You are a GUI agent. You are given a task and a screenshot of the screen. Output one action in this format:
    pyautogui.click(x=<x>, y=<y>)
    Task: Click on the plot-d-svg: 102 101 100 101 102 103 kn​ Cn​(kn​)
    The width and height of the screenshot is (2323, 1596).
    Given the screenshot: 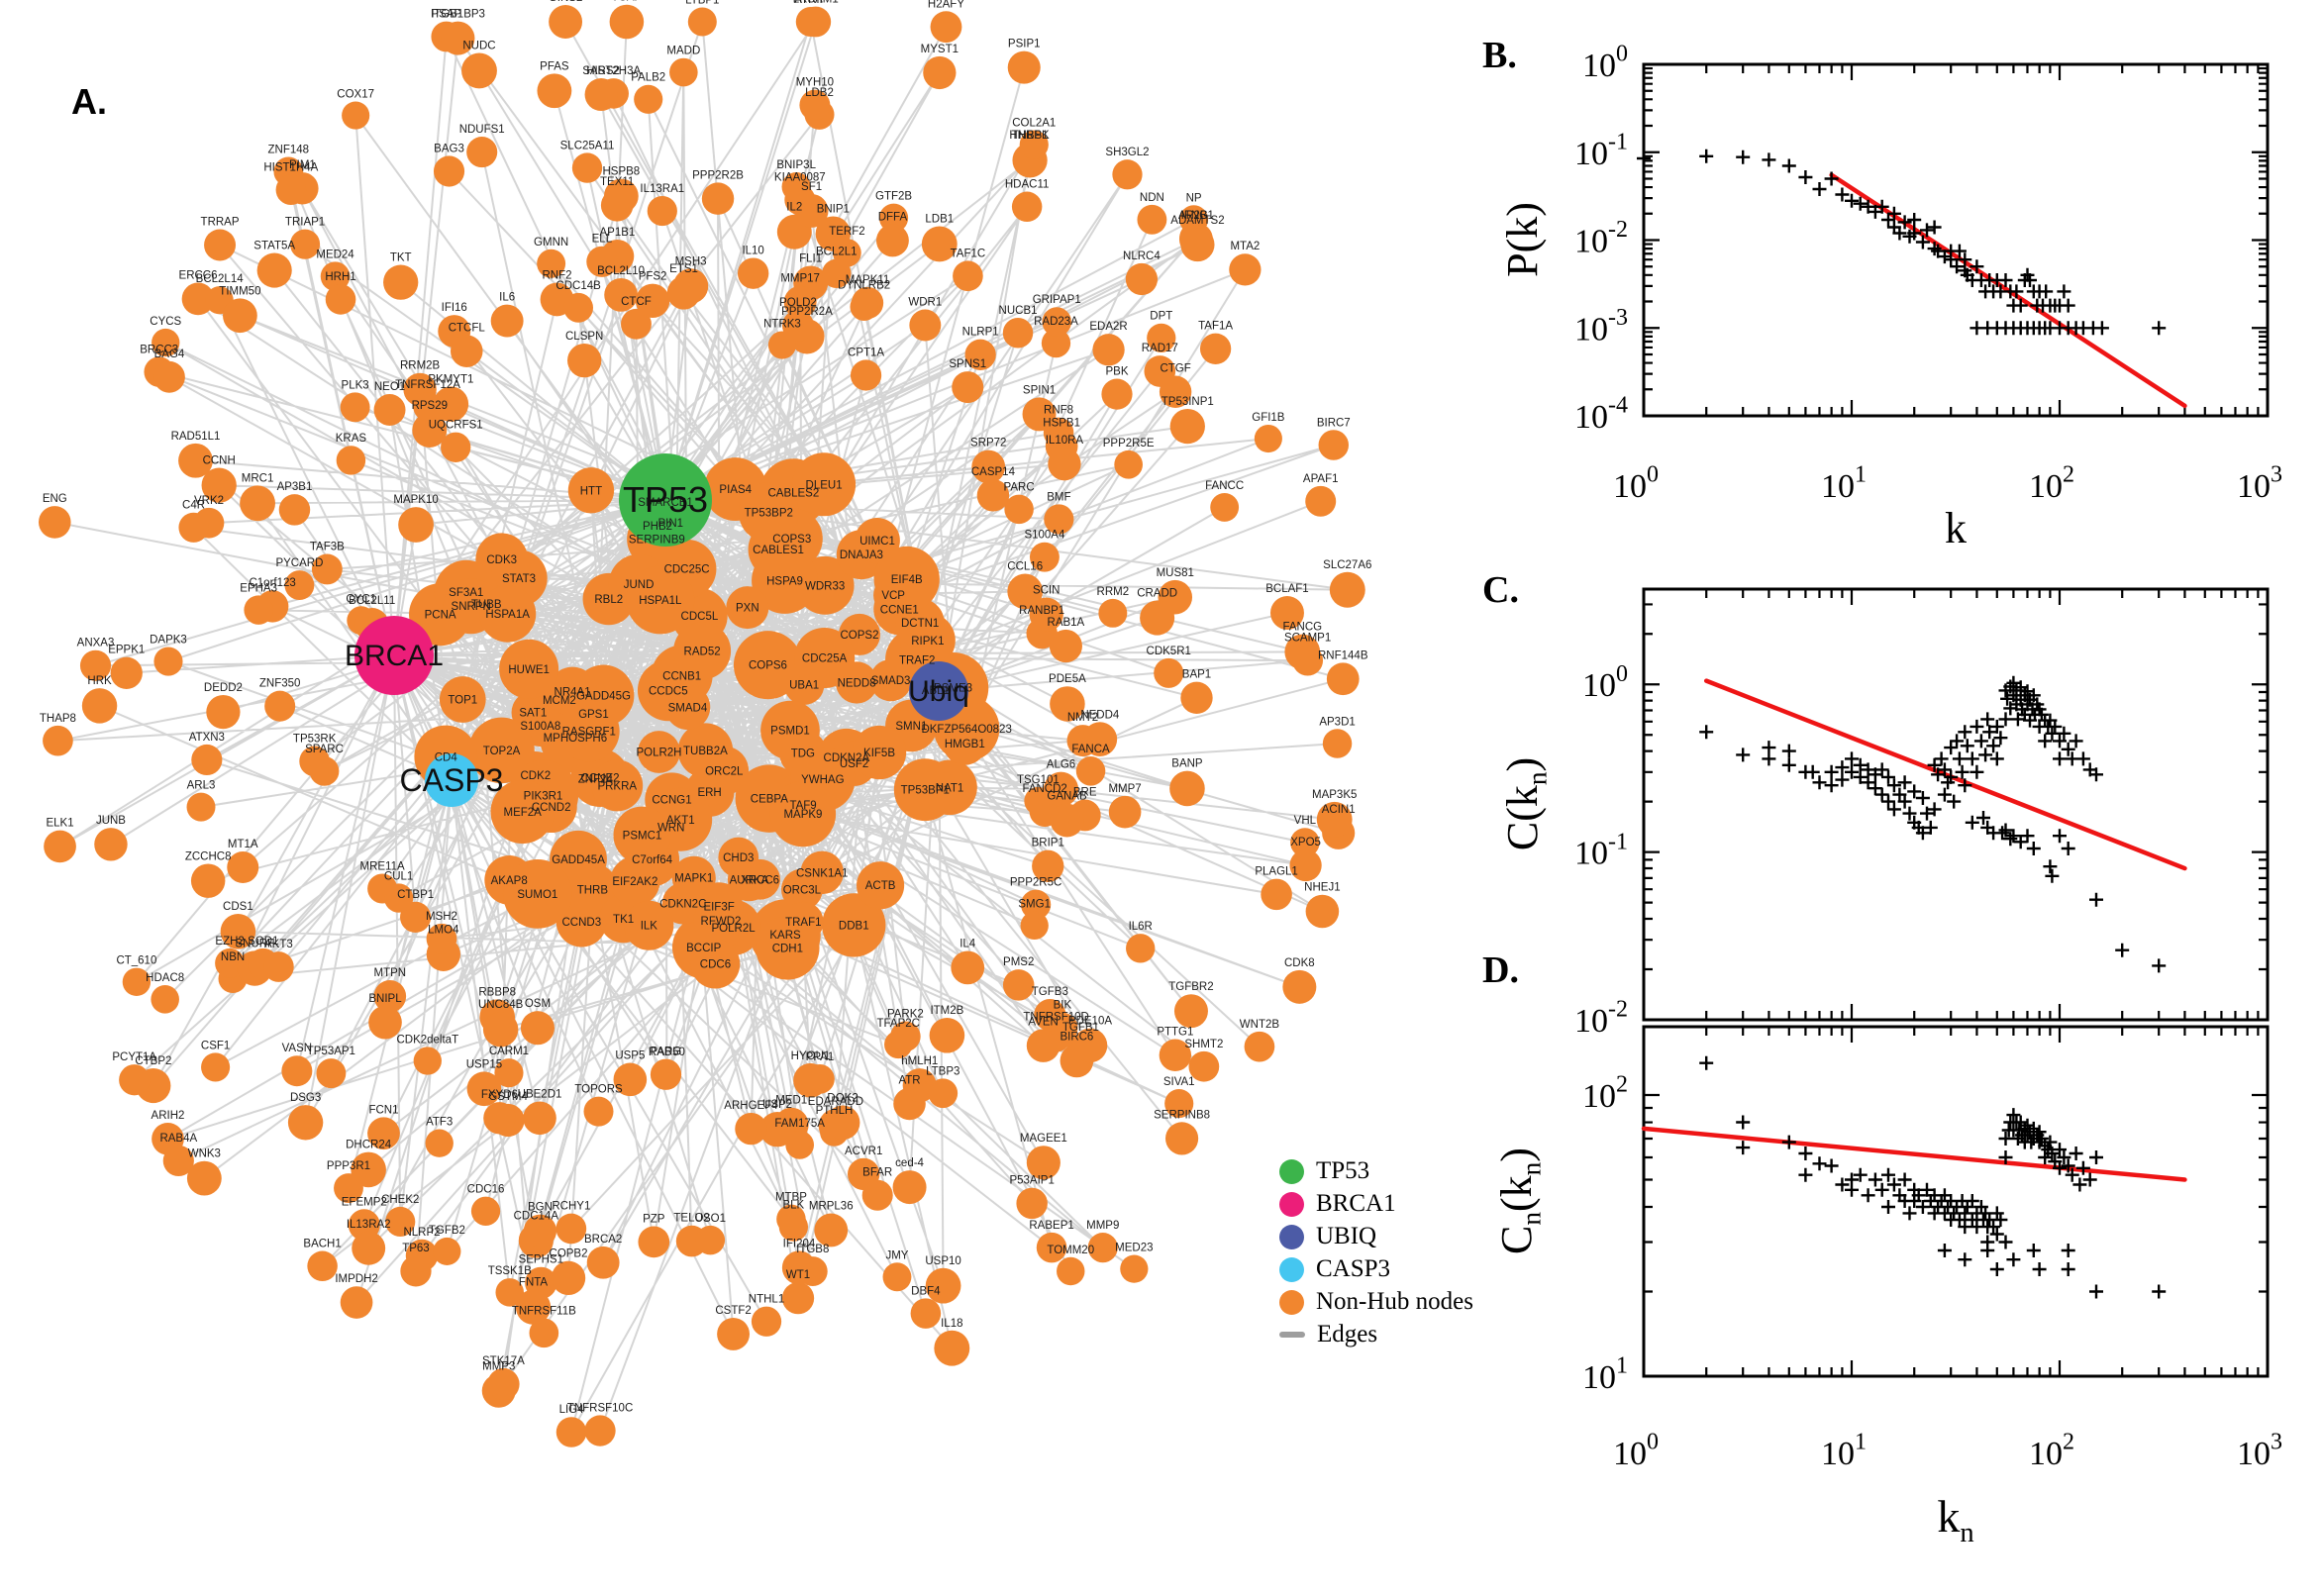 What is the action you would take?
    pyautogui.click(x=1887, y=1286)
    